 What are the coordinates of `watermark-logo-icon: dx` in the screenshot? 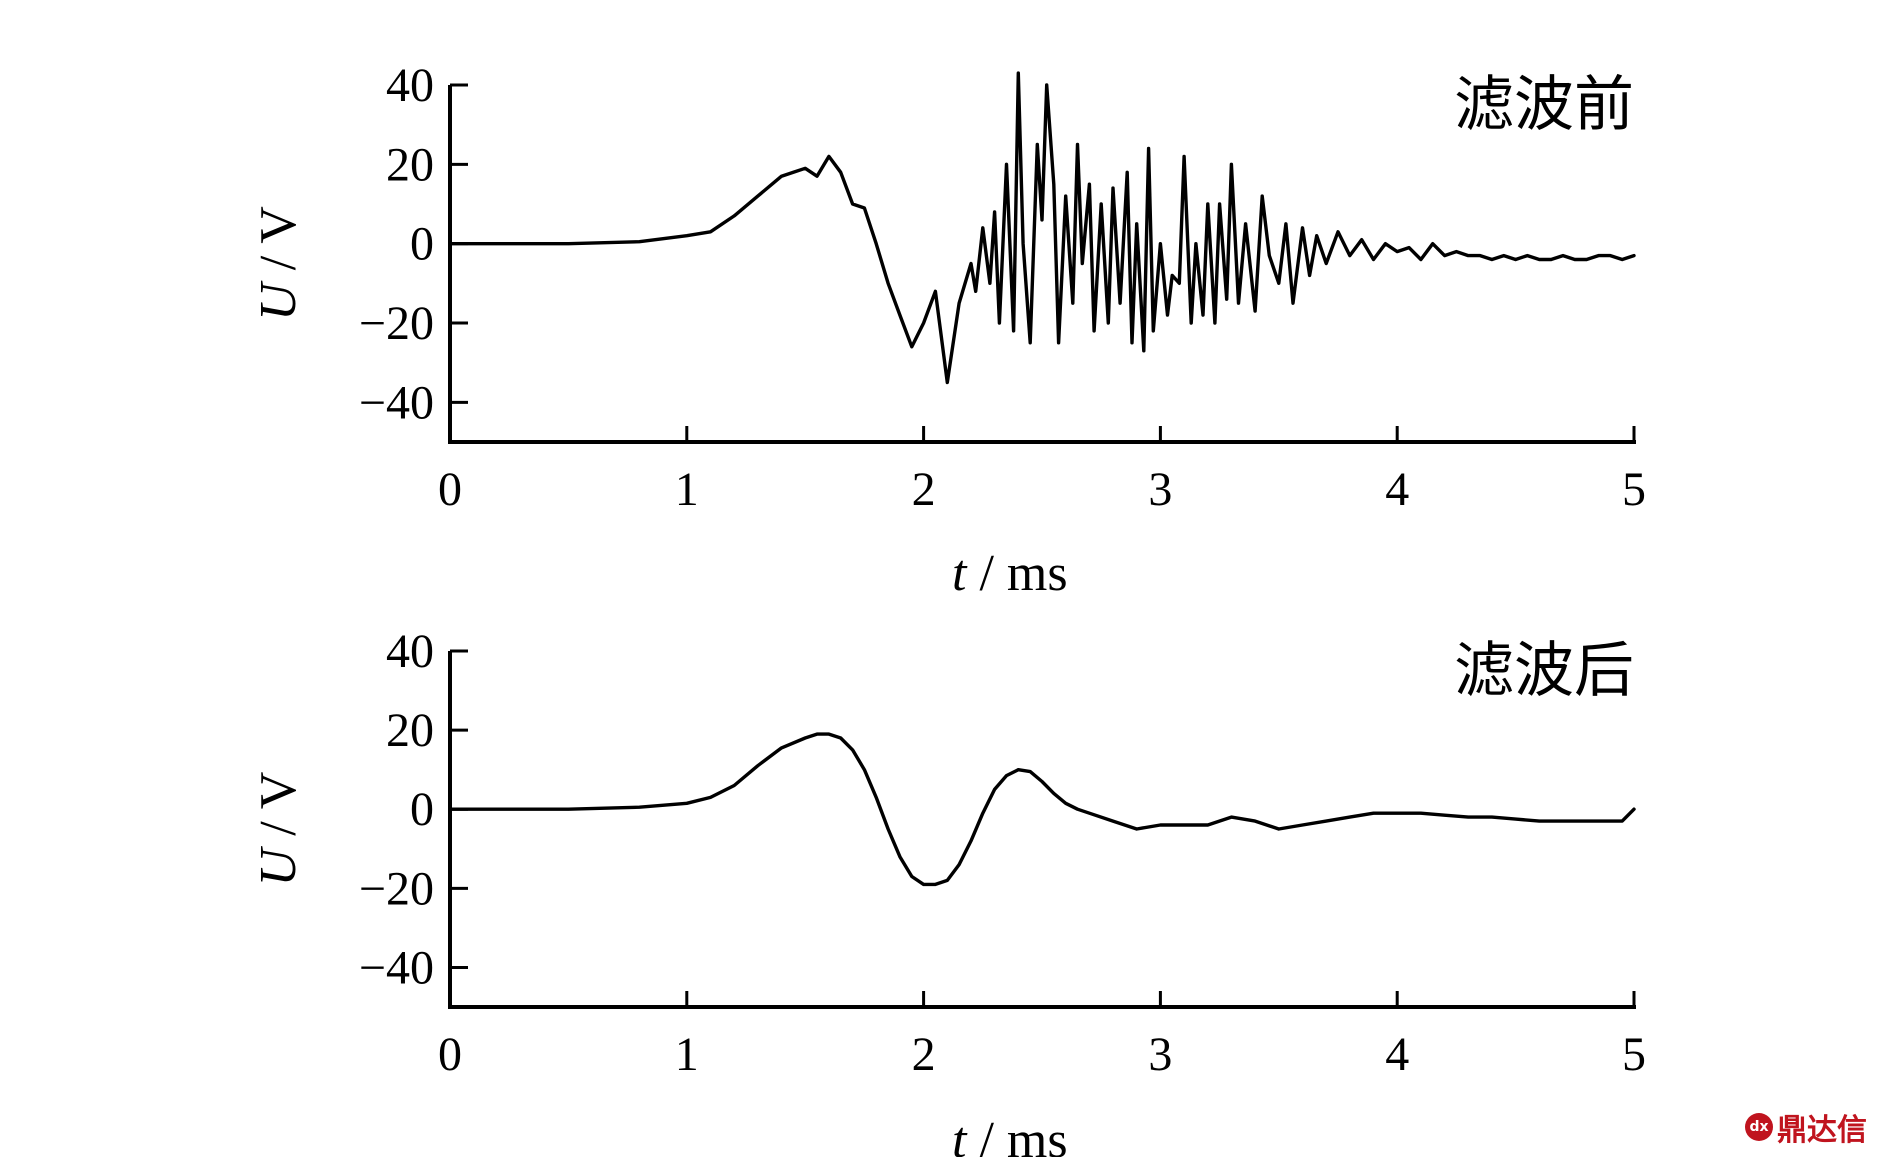 It's located at (1759, 1127).